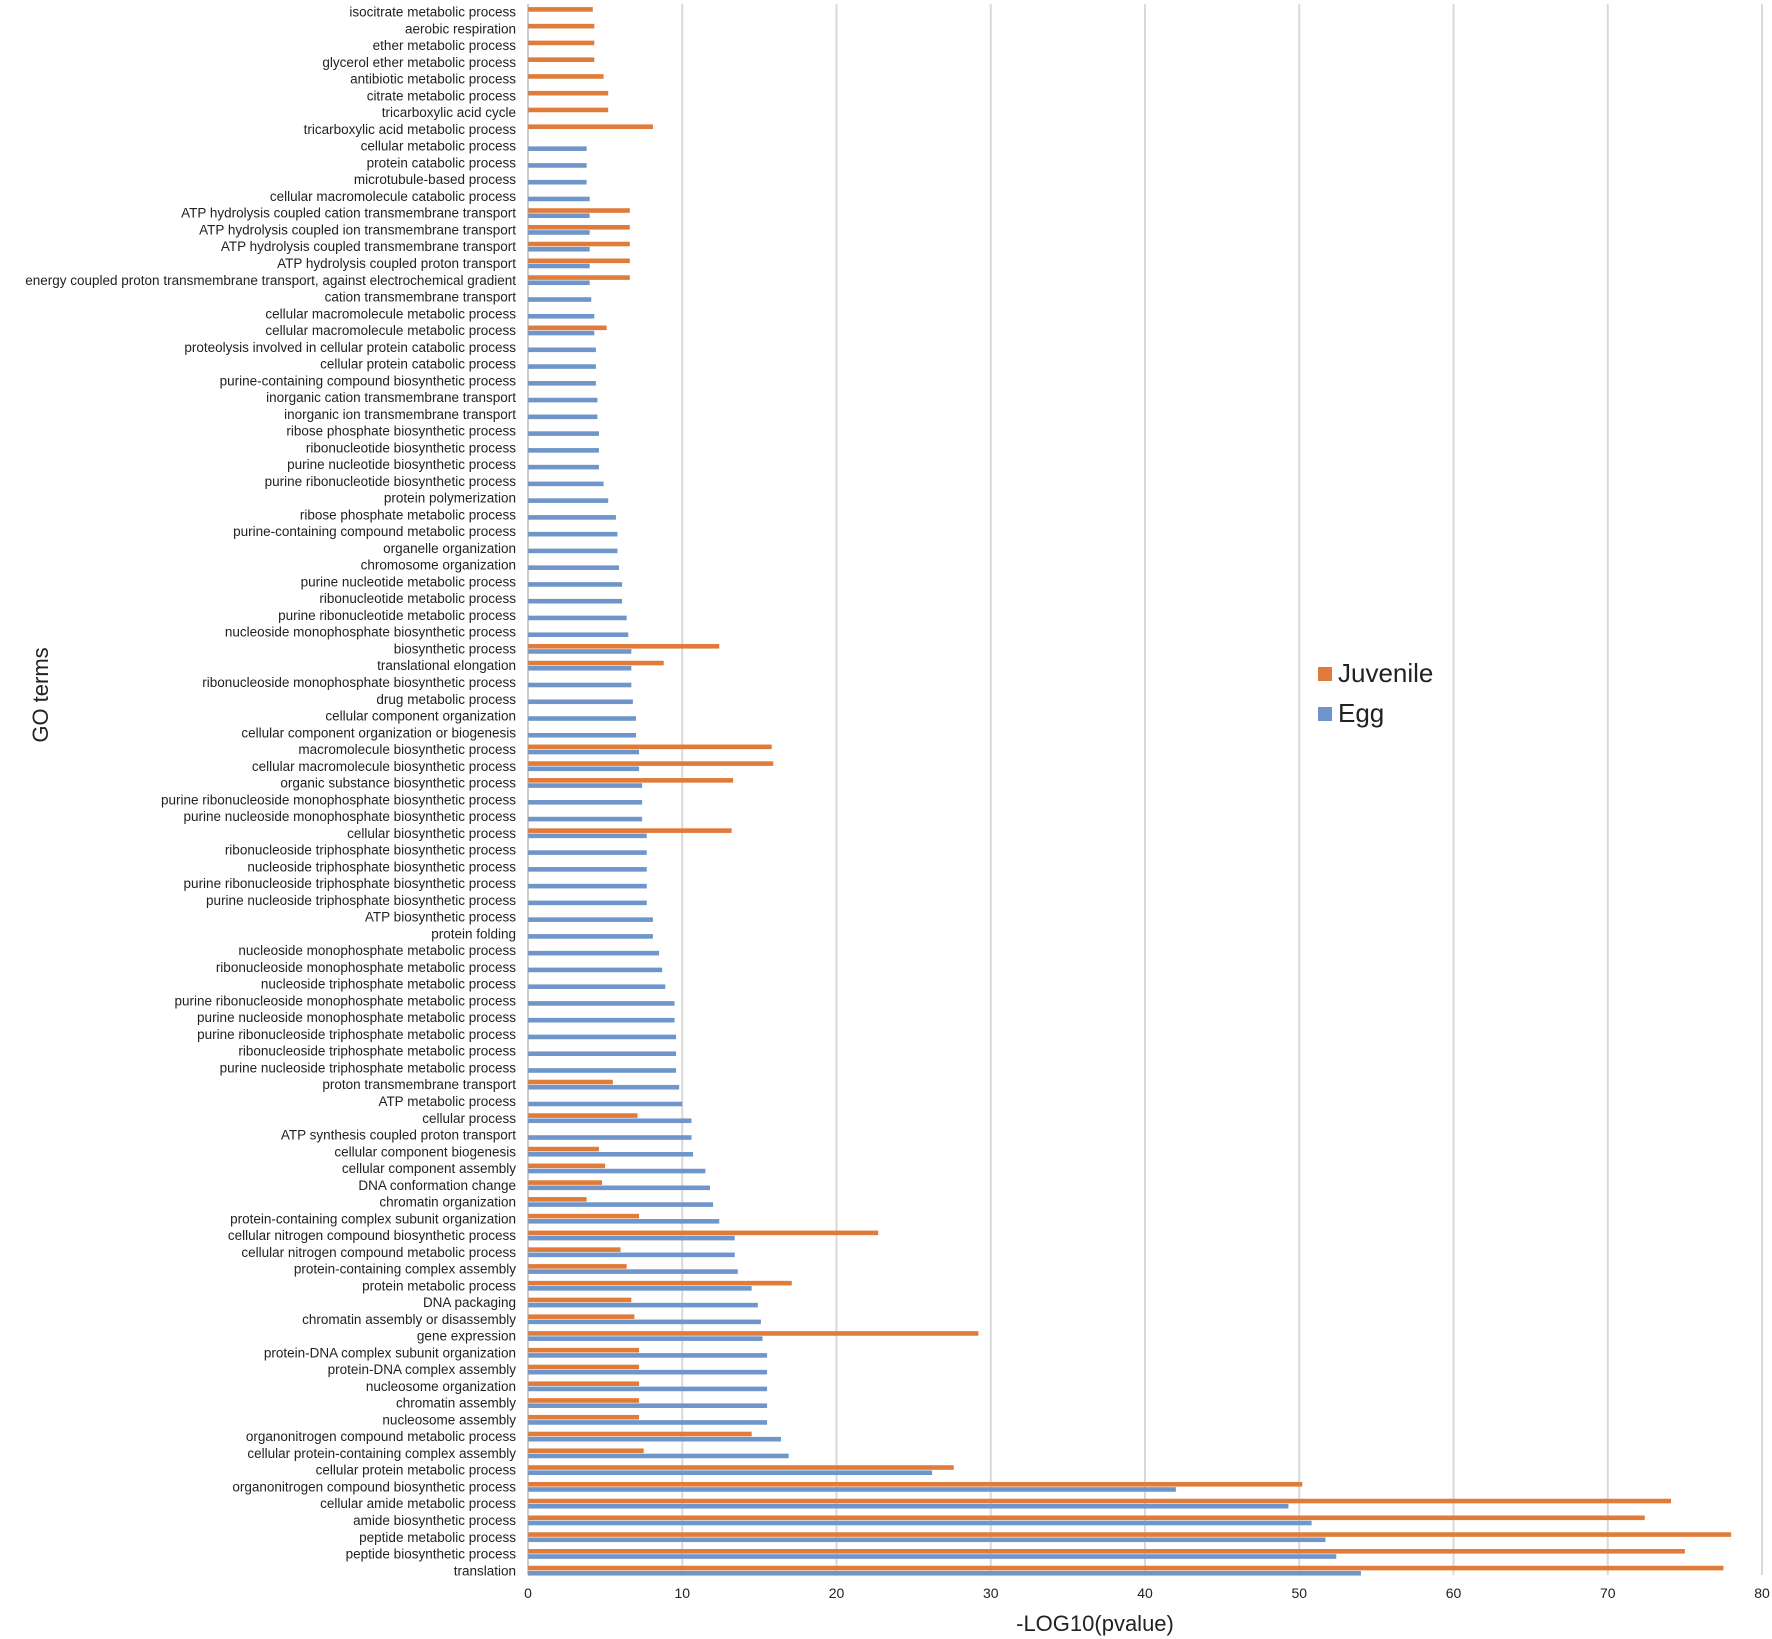  Describe the element at coordinates (610, 1137) in the screenshot. I see `bar-egg-atp-synthesis-coupled-proton-transport` at that location.